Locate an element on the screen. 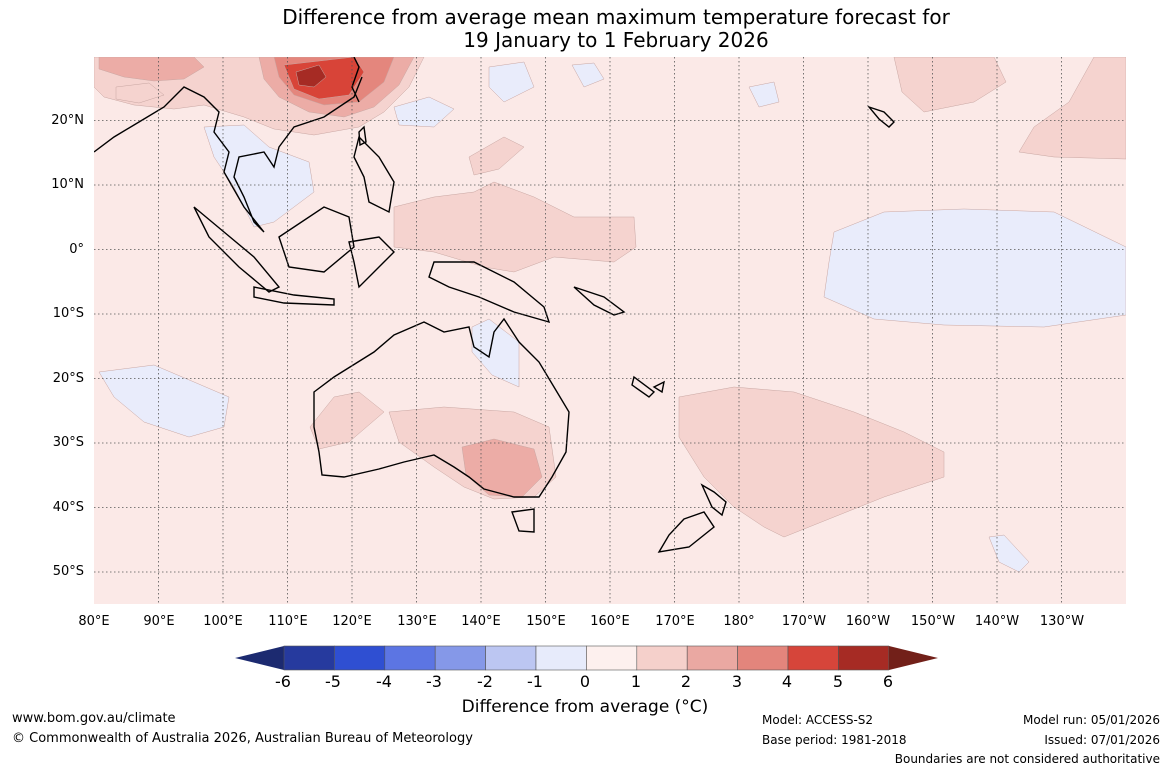 This screenshot has width=1173, height=770. anomaly-asia-small is located at coordinates (140, 93).